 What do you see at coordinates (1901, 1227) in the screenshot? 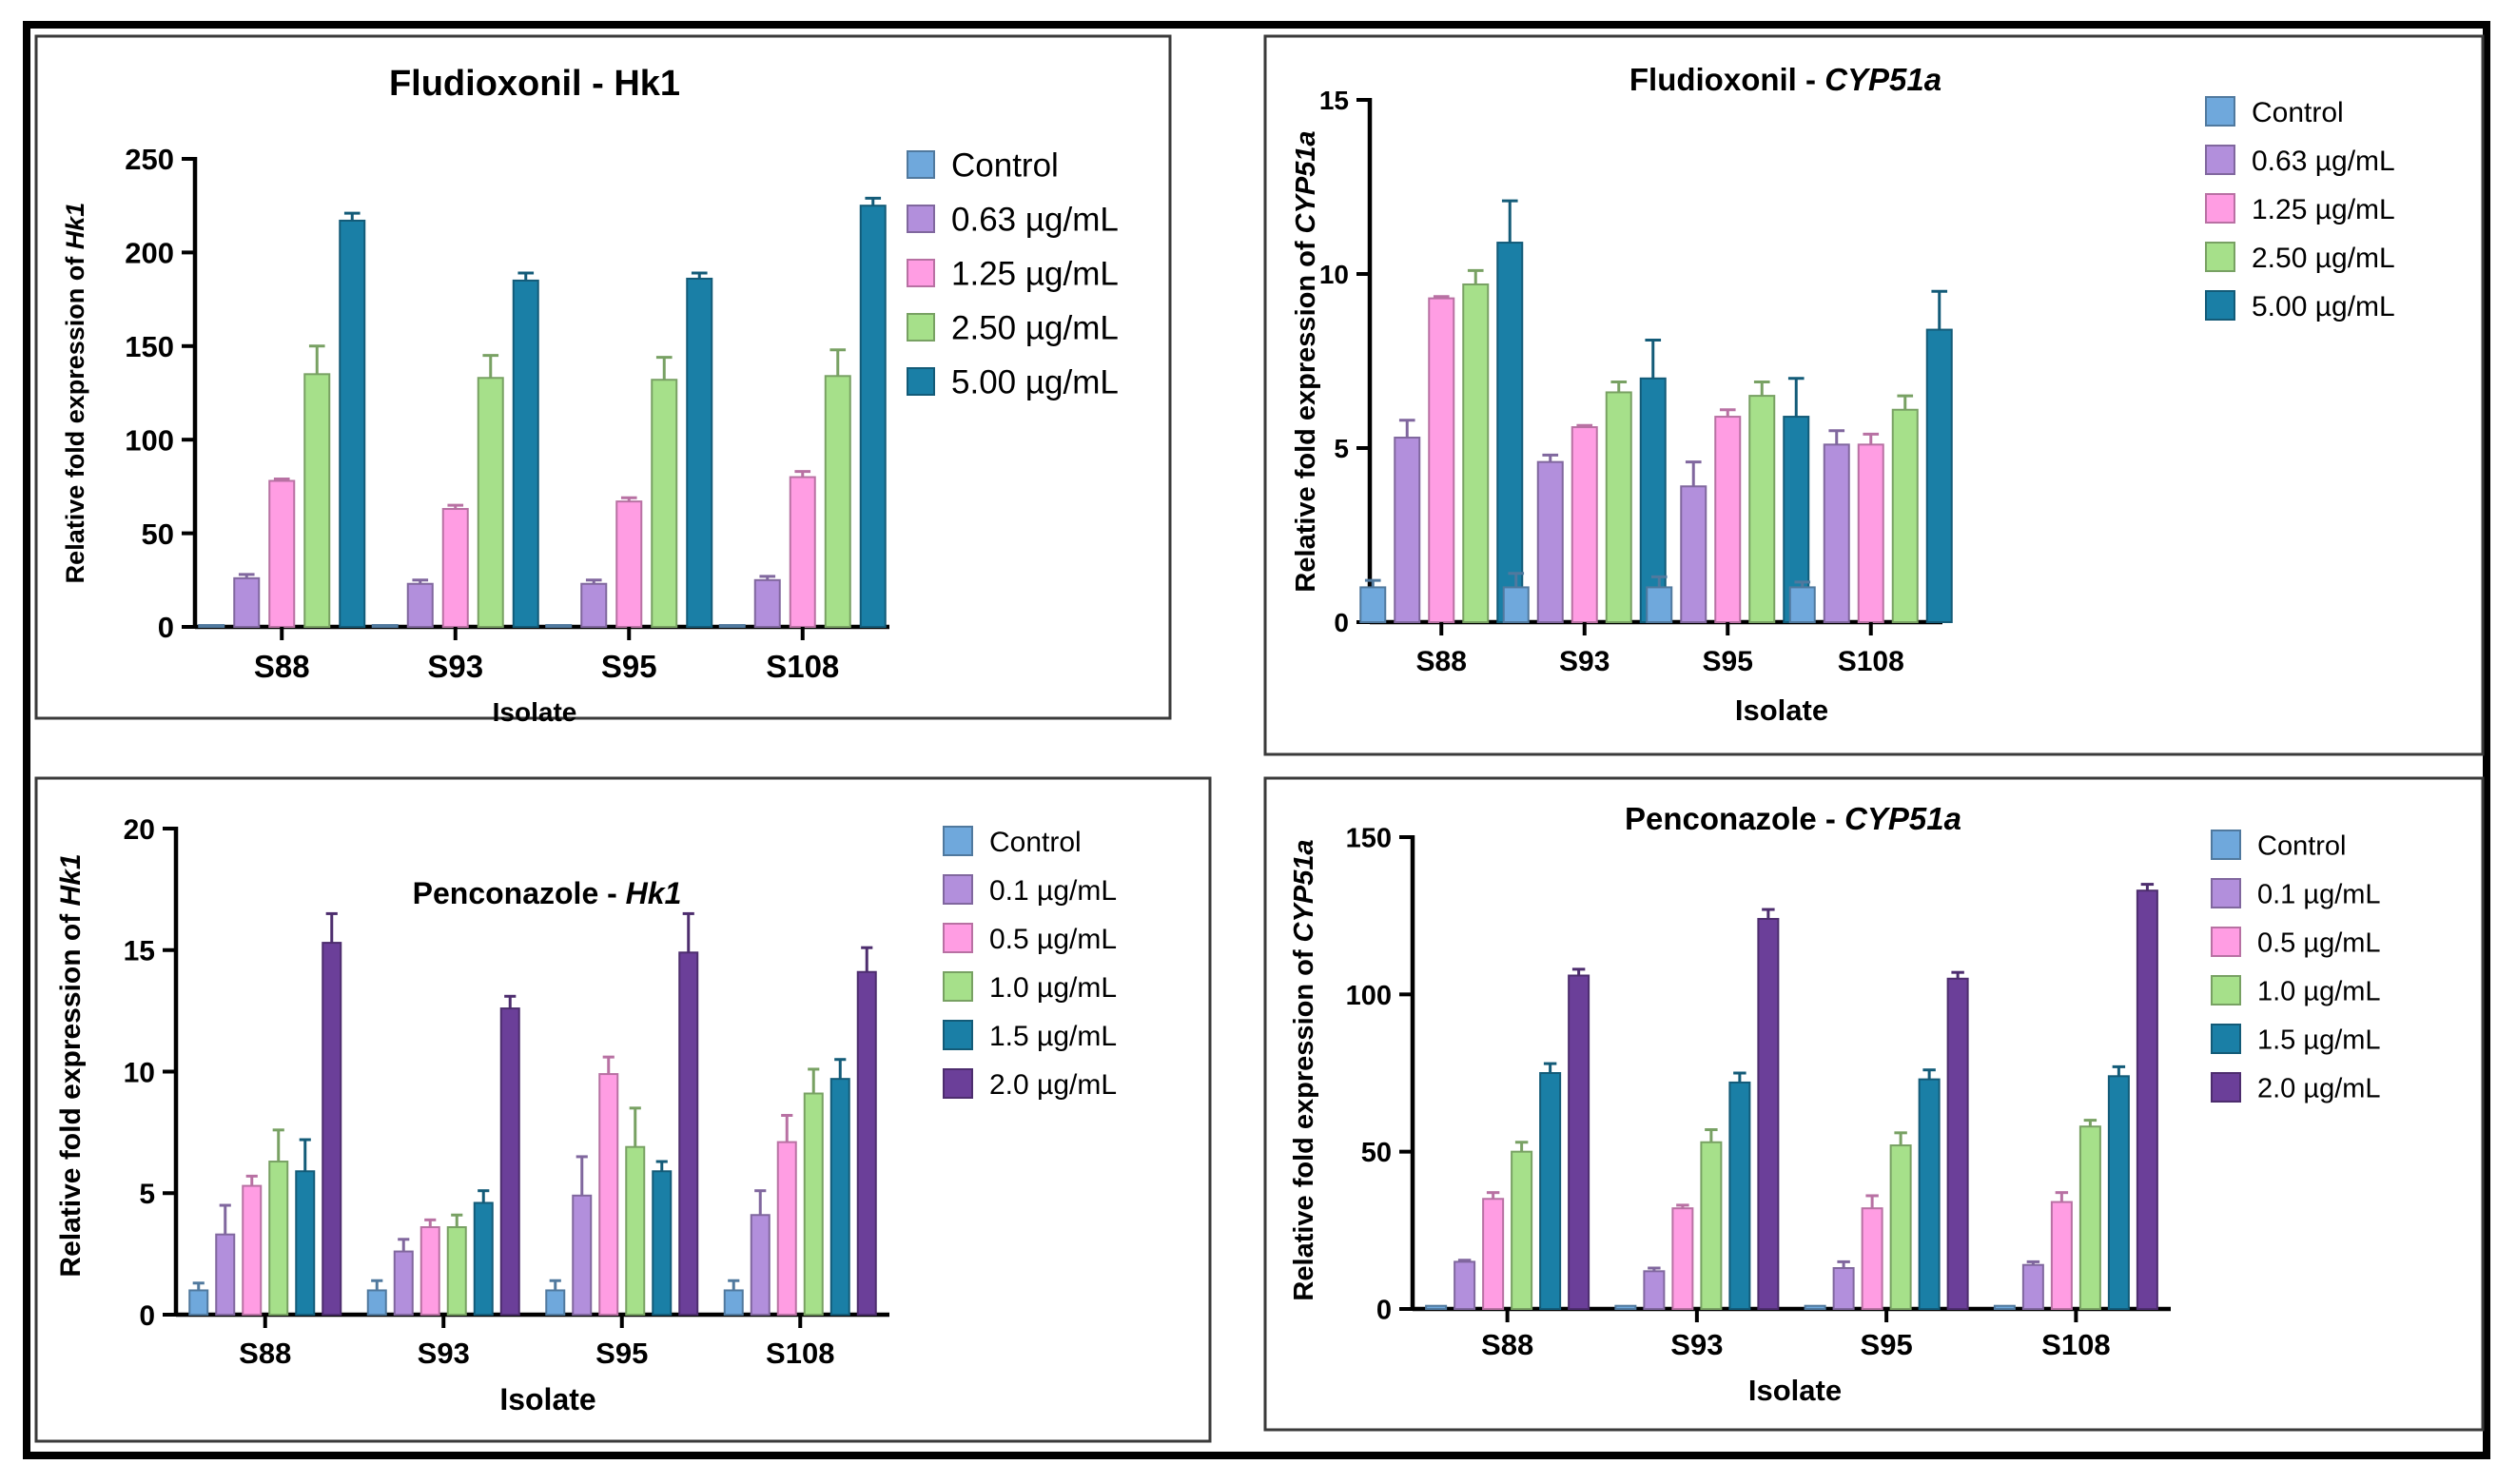
I see `bar-s95-s3` at bounding box center [1901, 1227].